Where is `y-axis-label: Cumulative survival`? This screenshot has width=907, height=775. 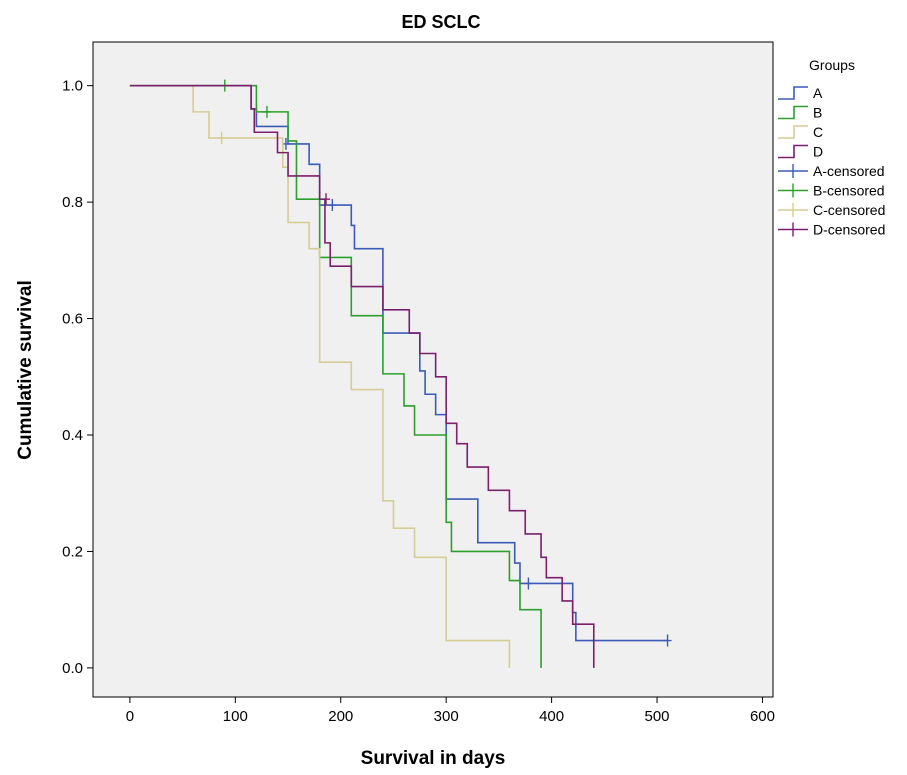
y-axis-label: Cumulative survival is located at coordinates (25, 370).